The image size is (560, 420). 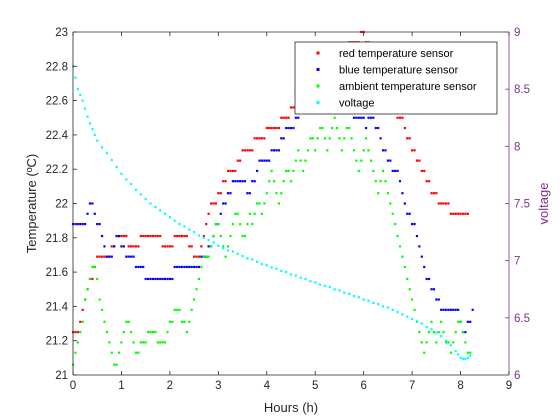 I want to click on x-tick-label: 8, so click(x=460, y=386).